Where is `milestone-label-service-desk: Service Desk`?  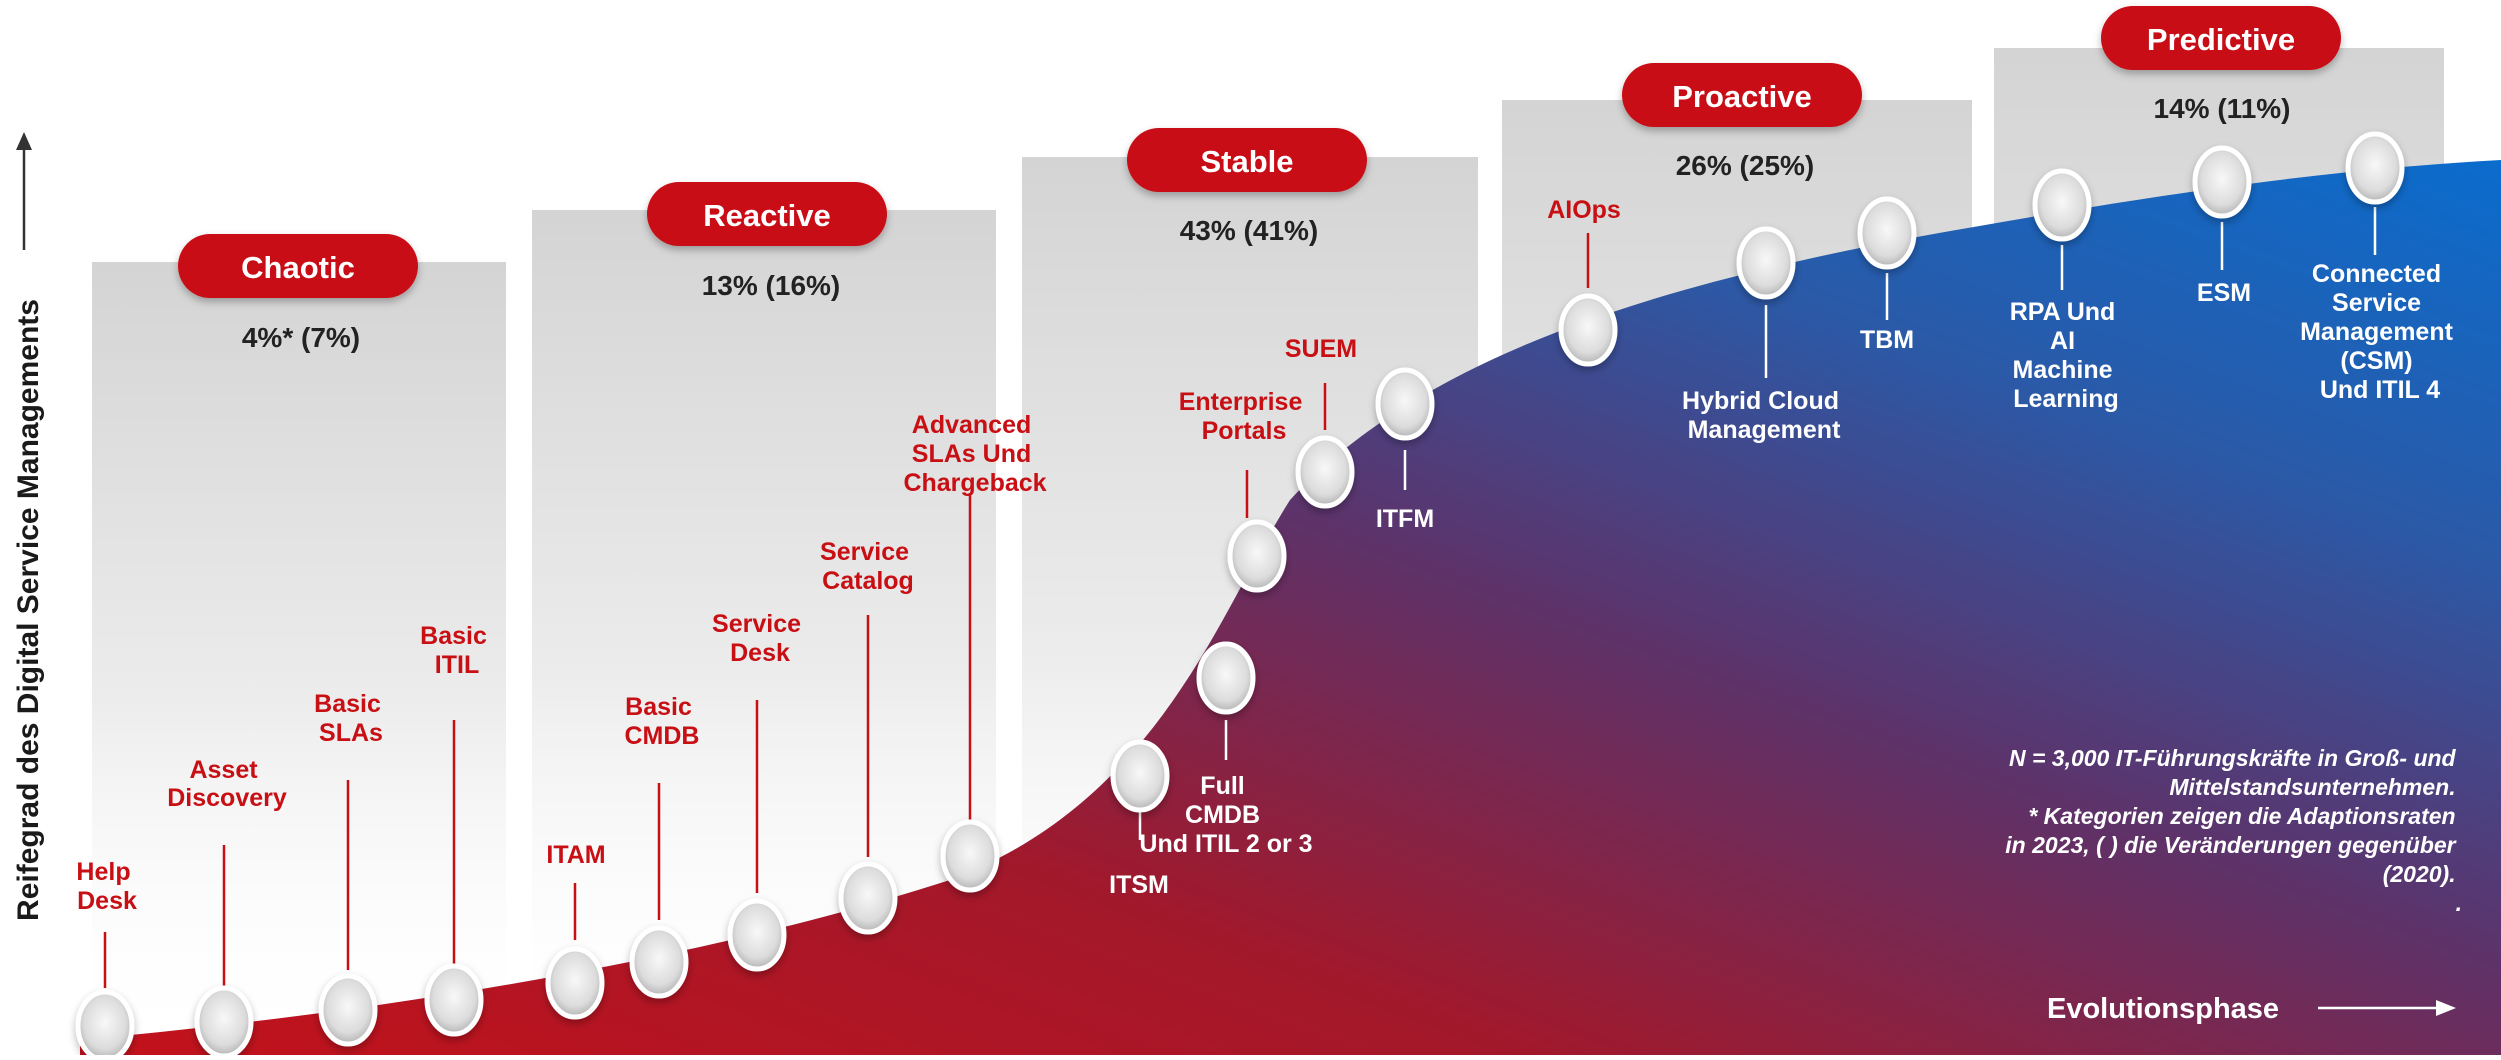 milestone-label-service-desk: Service Desk is located at coordinates (760, 638).